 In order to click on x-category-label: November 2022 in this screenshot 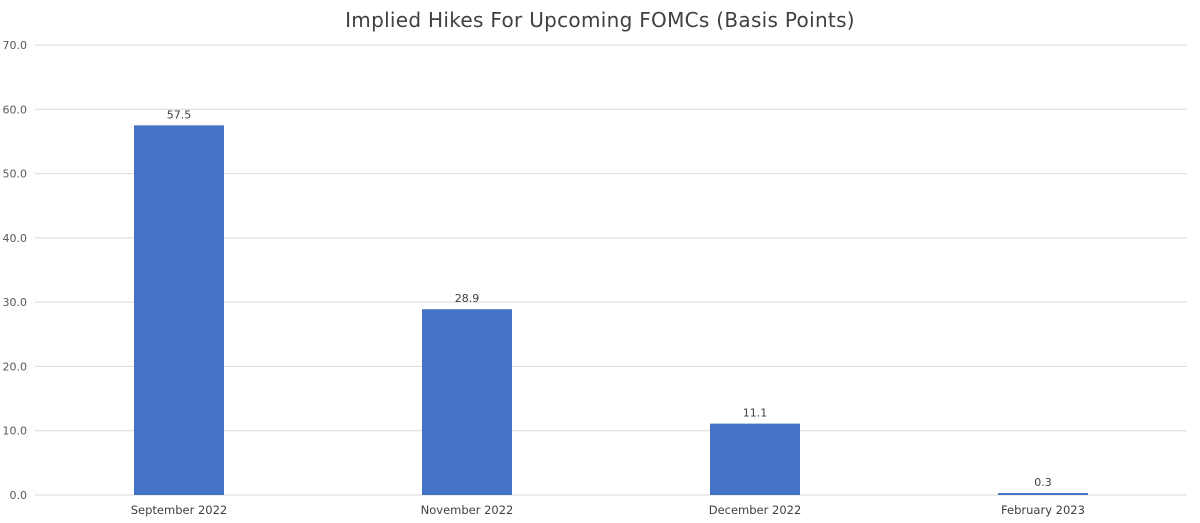, I will do `click(467, 510)`.